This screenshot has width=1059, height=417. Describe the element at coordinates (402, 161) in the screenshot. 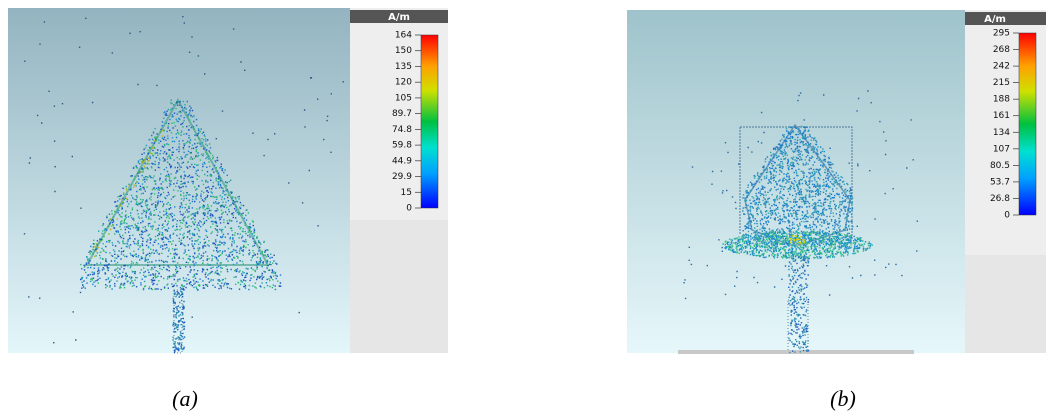

I see `scale-label: 44.9` at that location.